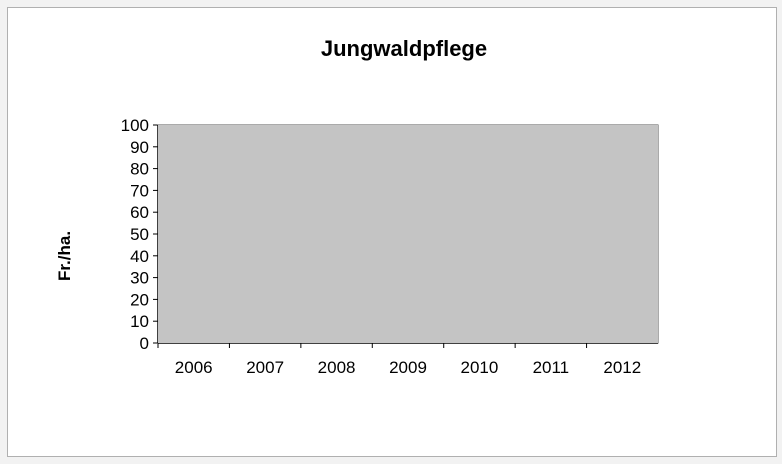 Image resolution: width=782 pixels, height=464 pixels. Describe the element at coordinates (337, 367) in the screenshot. I see `x-tick-label: 2008` at that location.